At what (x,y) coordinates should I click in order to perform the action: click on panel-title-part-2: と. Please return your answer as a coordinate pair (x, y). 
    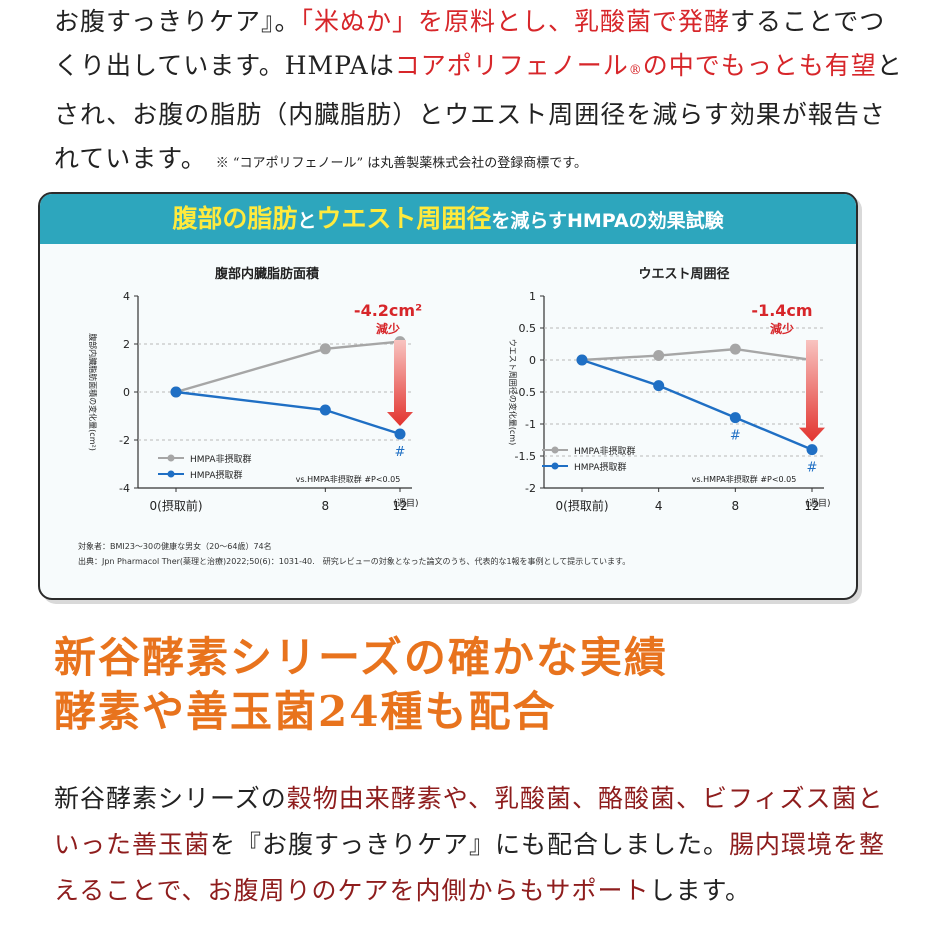
    Looking at the image, I should click on (307, 221).